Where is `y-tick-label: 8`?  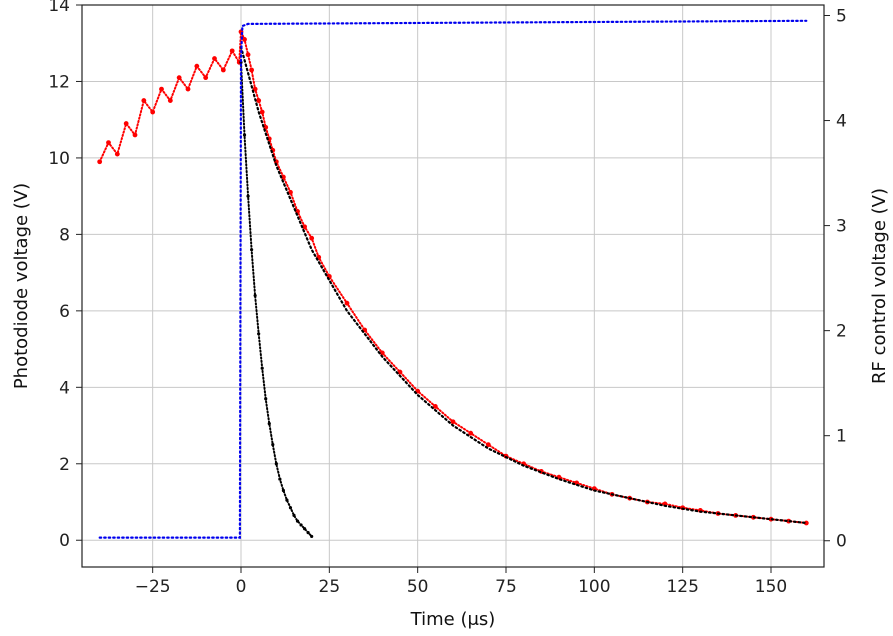 y-tick-label: 8 is located at coordinates (64, 235).